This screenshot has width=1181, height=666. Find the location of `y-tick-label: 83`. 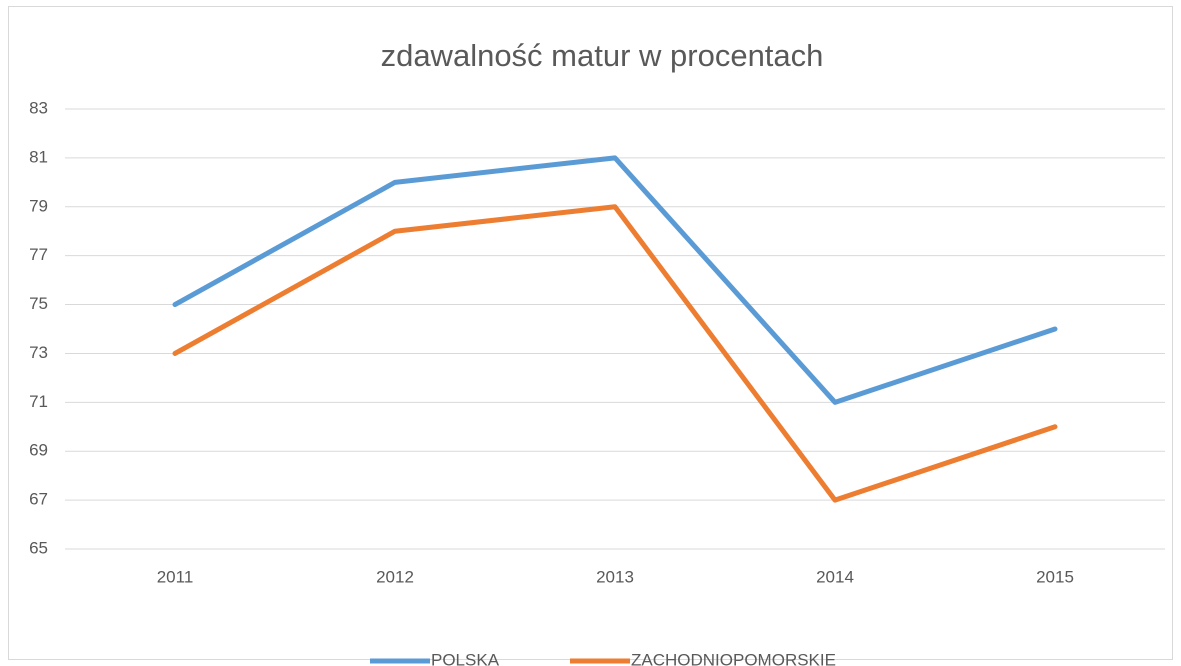

y-tick-label: 83 is located at coordinates (38, 107).